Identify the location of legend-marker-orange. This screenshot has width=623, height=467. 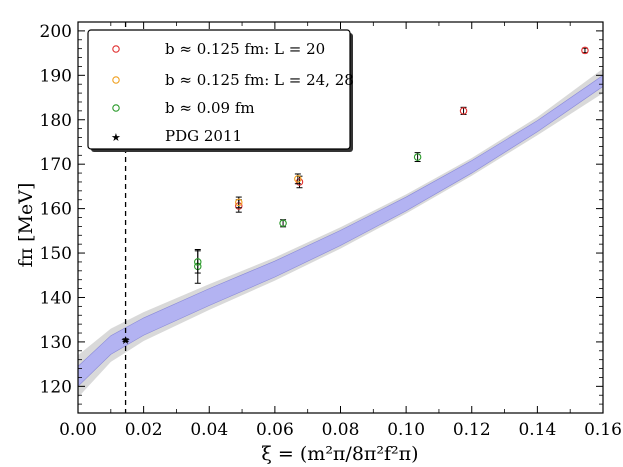
(116, 80).